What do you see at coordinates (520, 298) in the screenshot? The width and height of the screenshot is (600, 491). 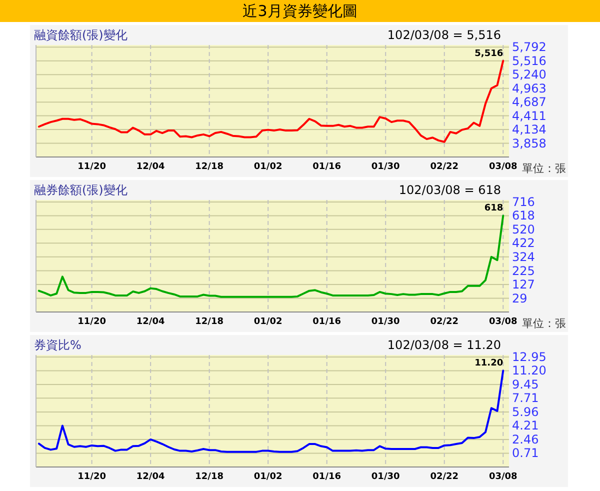 I see `y-tick-label: 29` at bounding box center [520, 298].